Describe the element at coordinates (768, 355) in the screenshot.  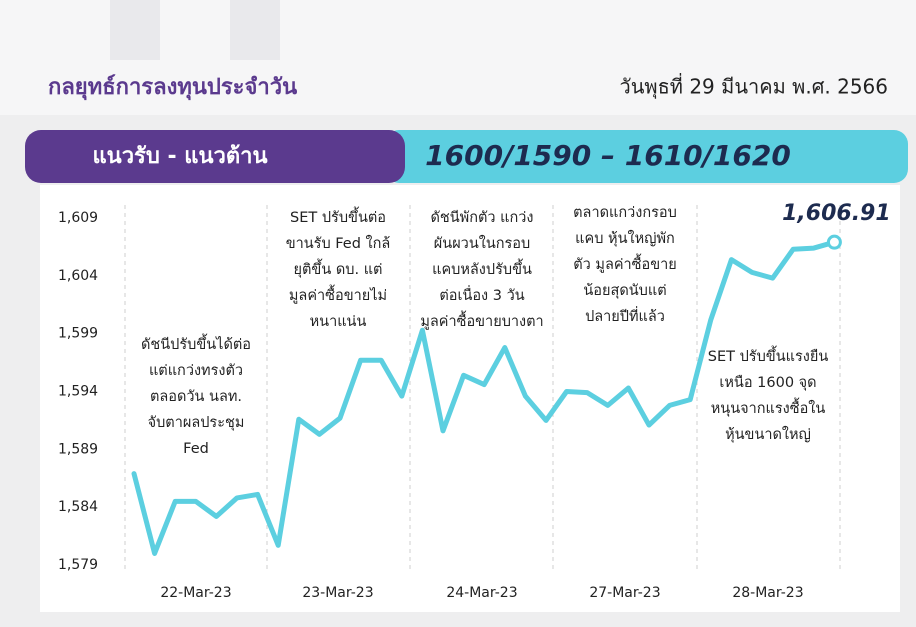
I see `annotation: SET ปรับขึ้นแรงยืน` at that location.